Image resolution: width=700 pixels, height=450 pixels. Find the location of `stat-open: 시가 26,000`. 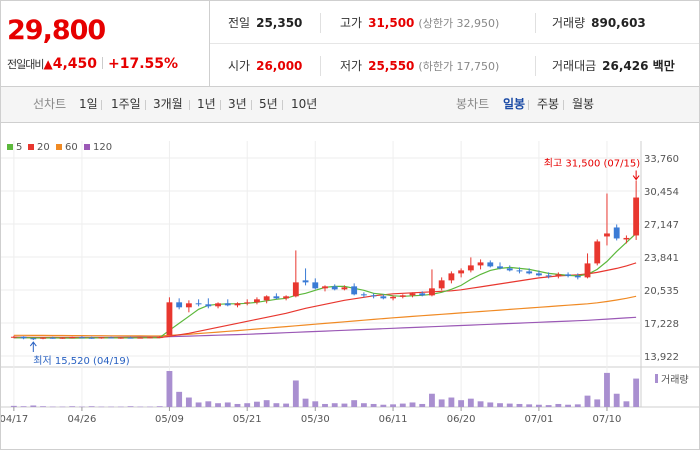

stat-open: 시가 26,000 is located at coordinates (265, 66).